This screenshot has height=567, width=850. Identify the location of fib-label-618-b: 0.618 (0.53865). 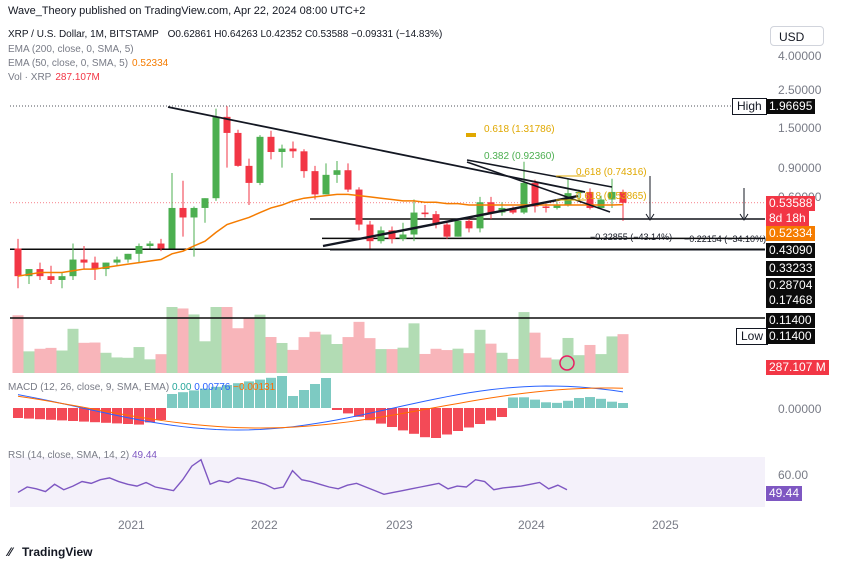
(611, 196).